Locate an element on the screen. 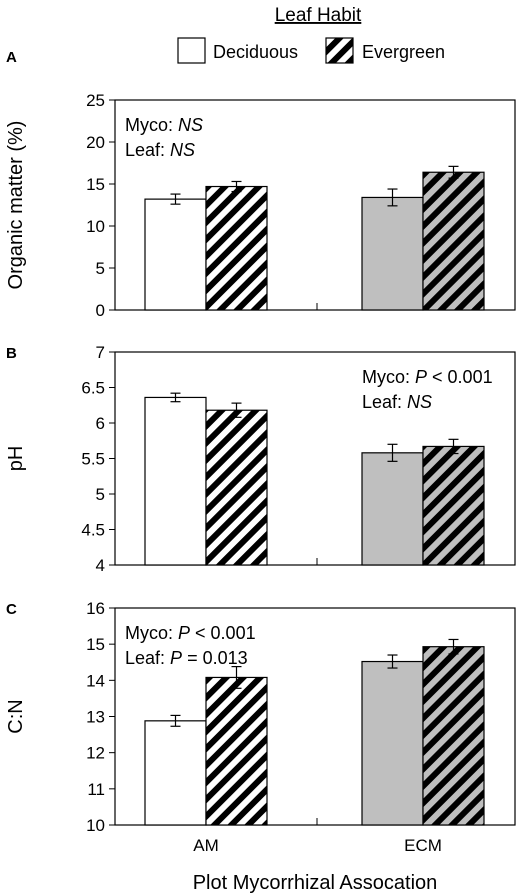 This screenshot has width=530, height=895. legend-swatch-evergreen is located at coordinates (339, 50).